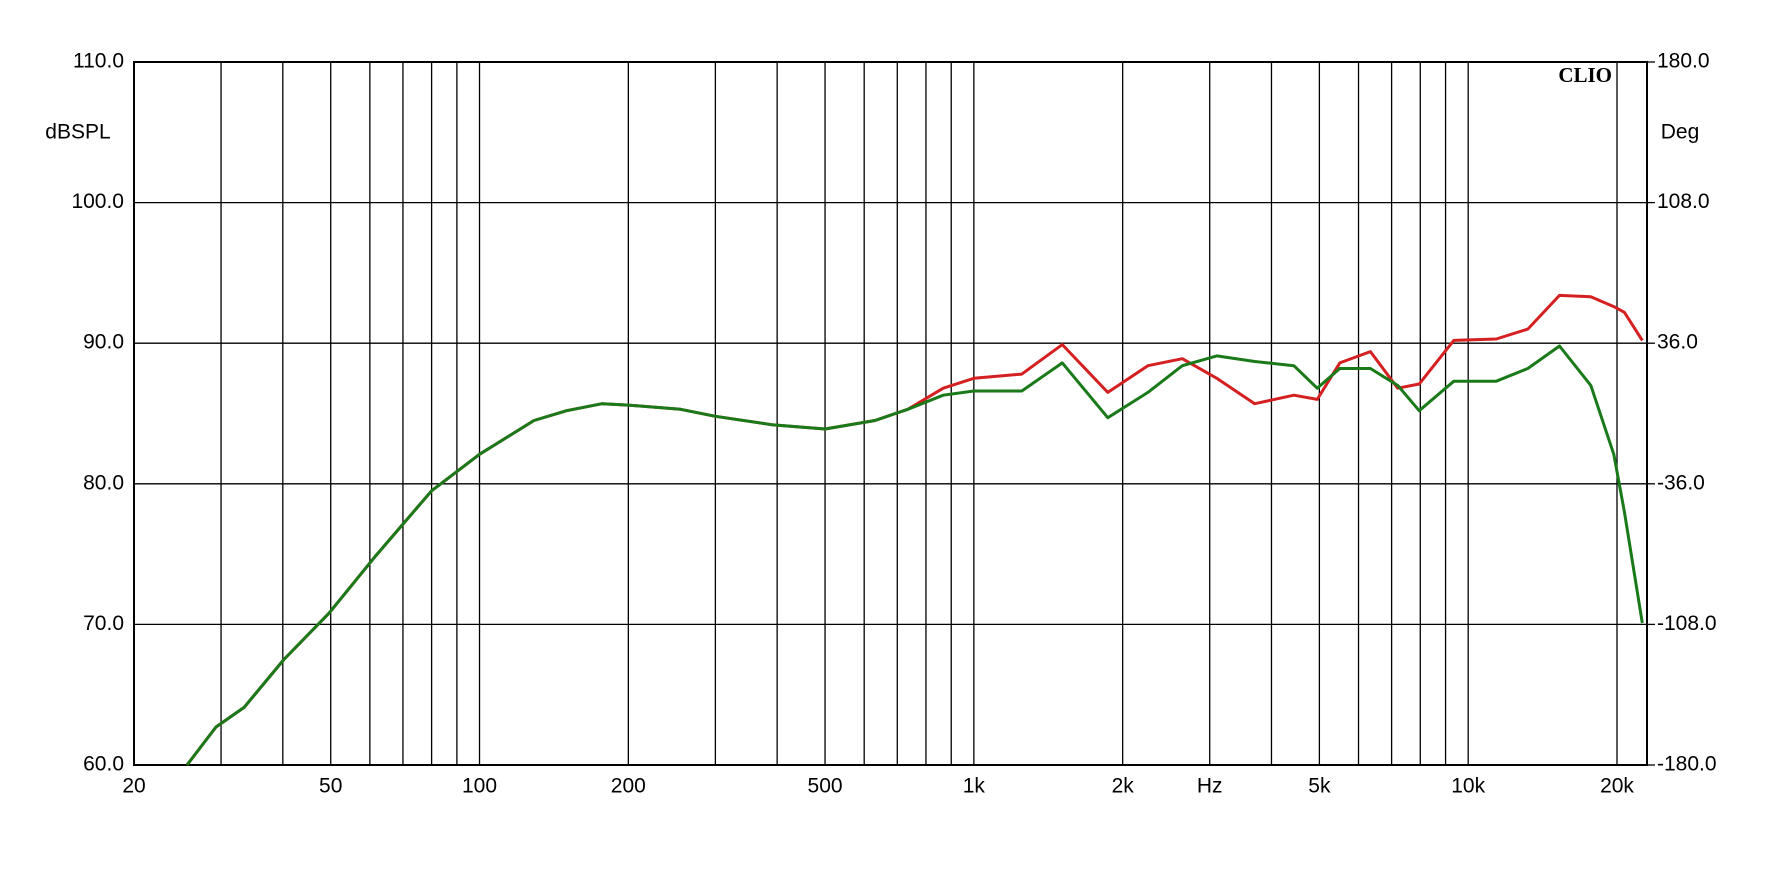 This screenshot has height=886, width=1772. Describe the element at coordinates (1617, 786) in the screenshot. I see `x-tick-label: 20k` at that location.